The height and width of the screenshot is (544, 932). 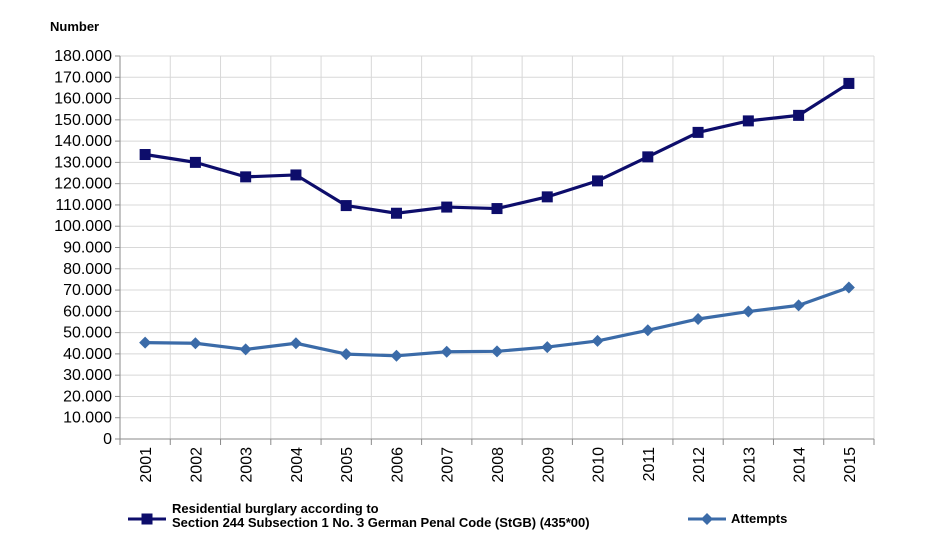 What do you see at coordinates (87, 311) in the screenshot?
I see `y-tick-label: 60.000` at bounding box center [87, 311].